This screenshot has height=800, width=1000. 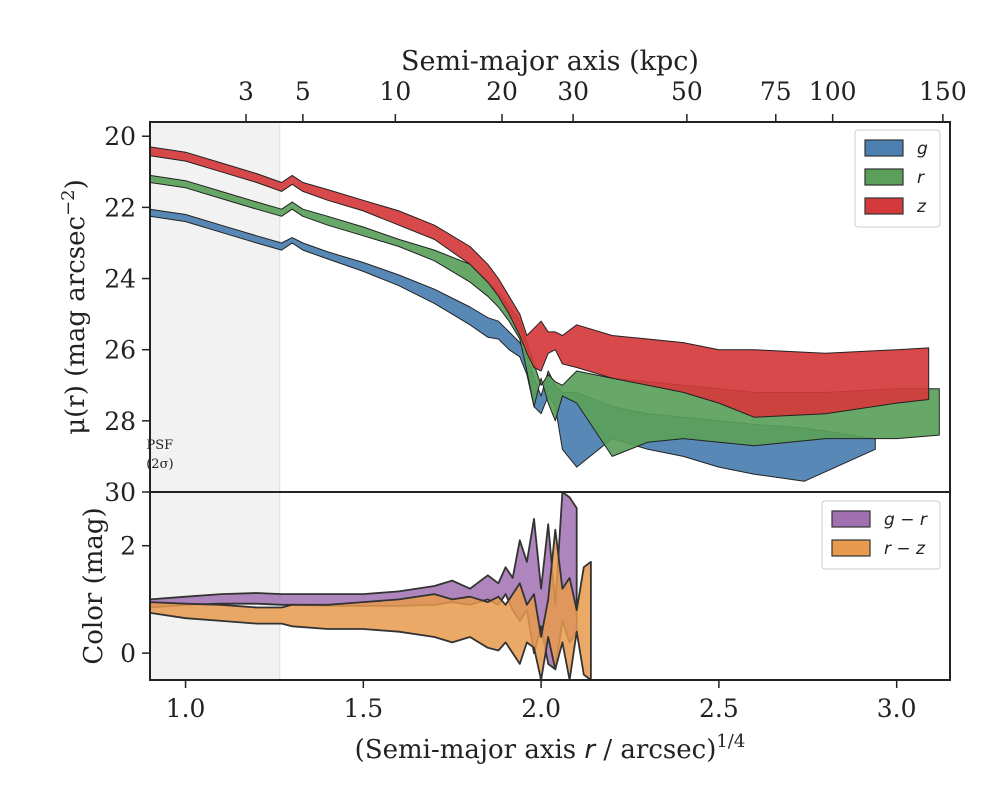 What do you see at coordinates (94, 585) in the screenshot?
I see `bottom-y-axis-label: Color (mag)` at bounding box center [94, 585].